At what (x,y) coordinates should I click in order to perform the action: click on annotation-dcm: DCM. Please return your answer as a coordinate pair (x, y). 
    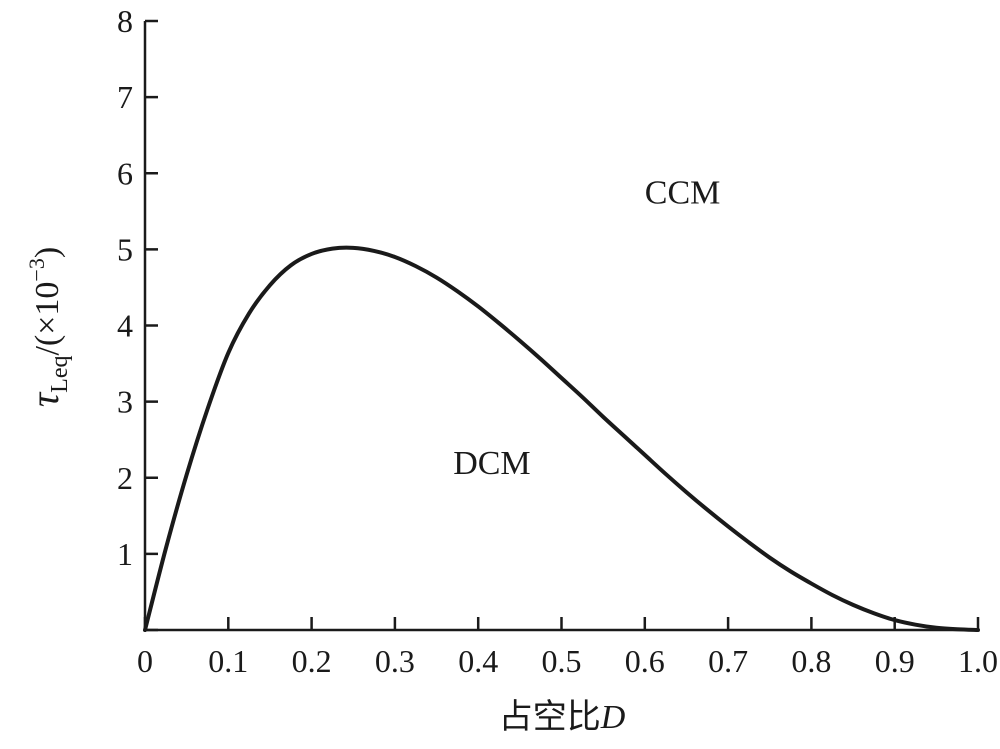
    Looking at the image, I should click on (491, 463).